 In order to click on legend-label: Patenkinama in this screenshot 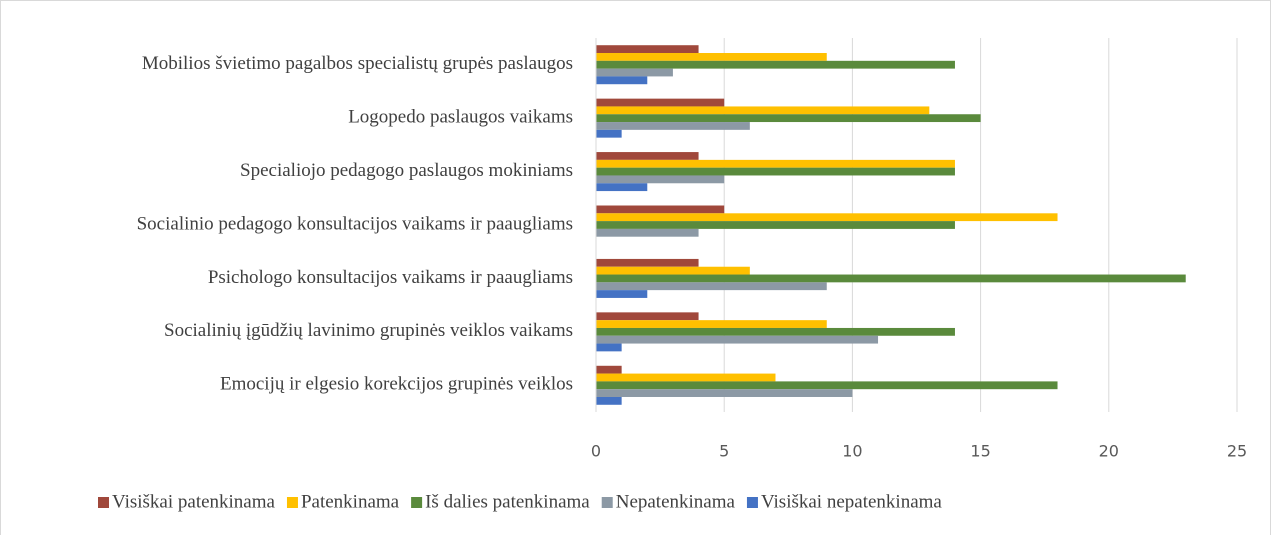, I will do `click(350, 501)`.